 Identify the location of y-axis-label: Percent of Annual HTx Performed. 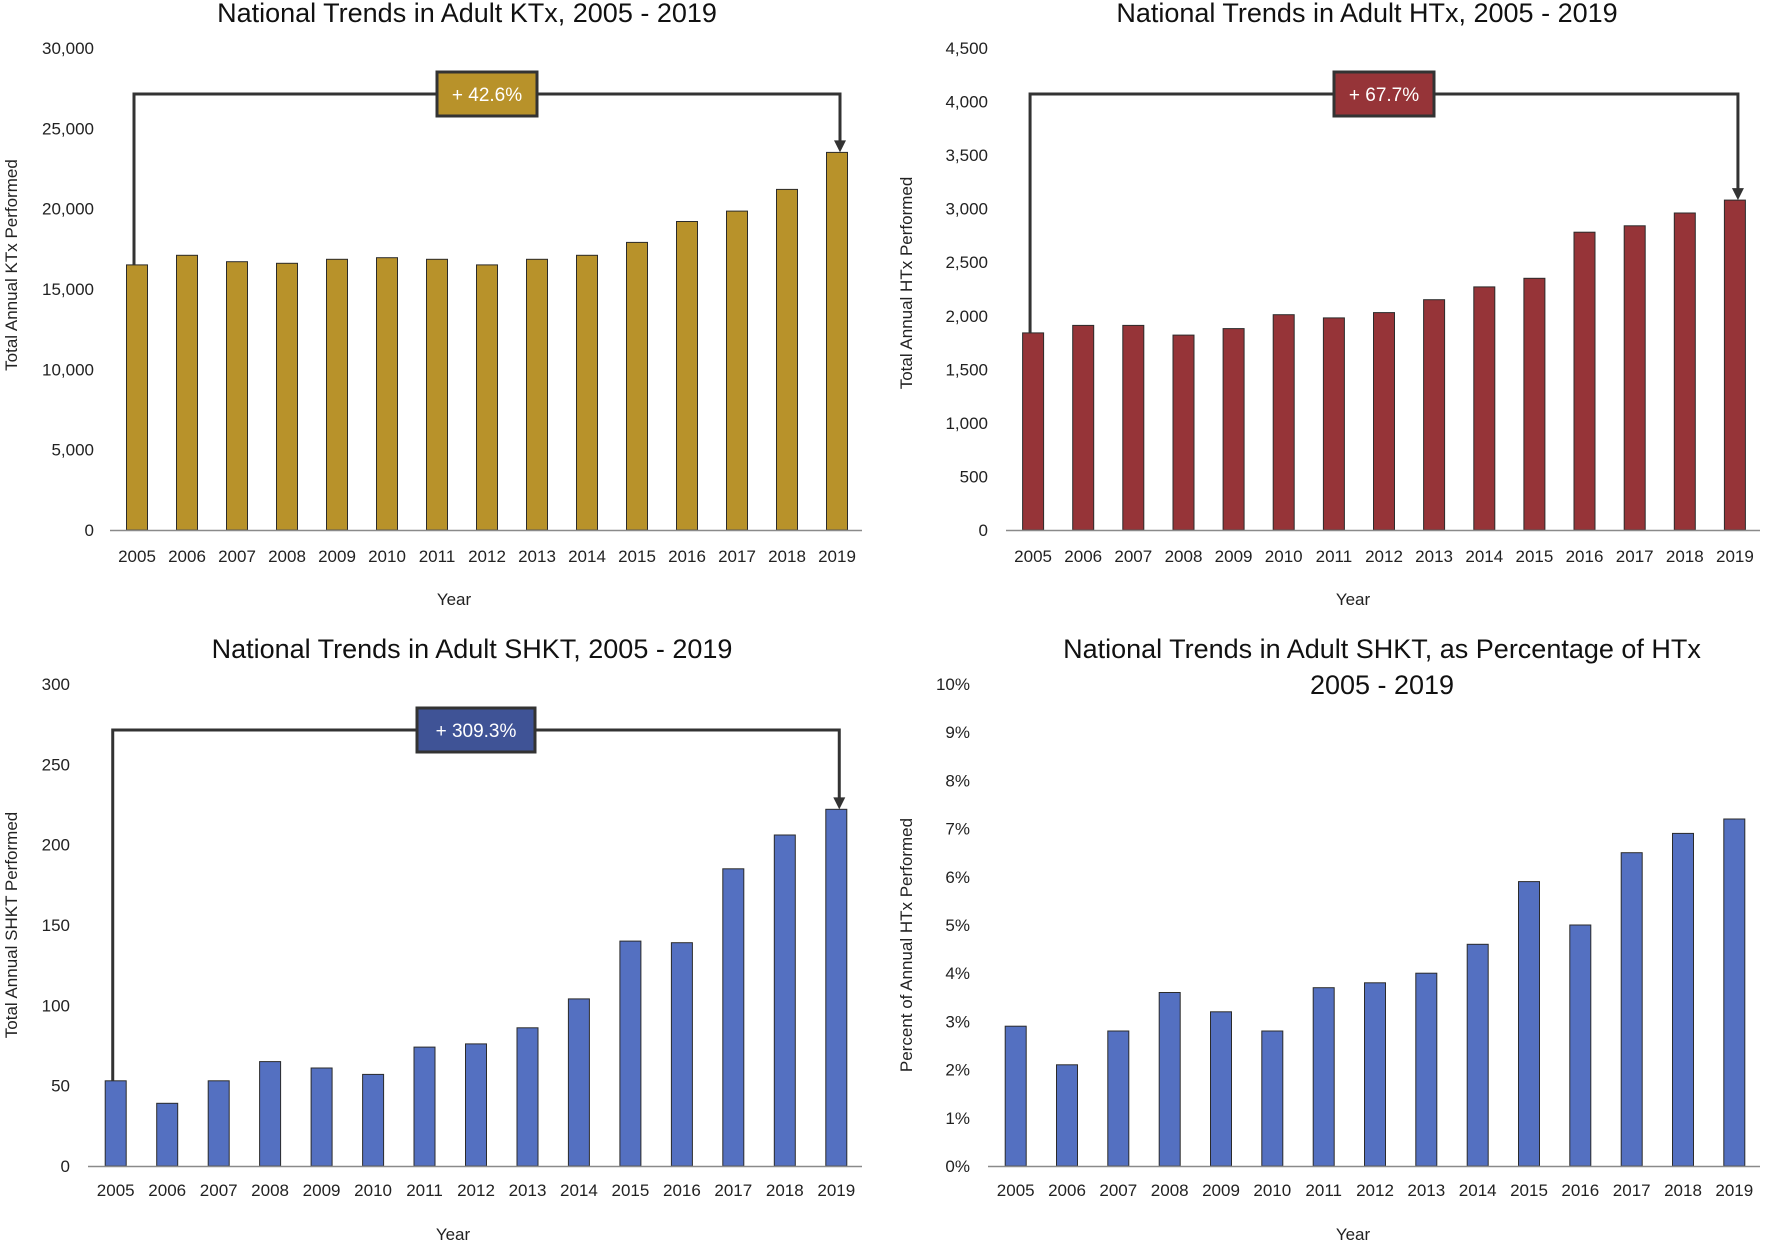
(906, 945).